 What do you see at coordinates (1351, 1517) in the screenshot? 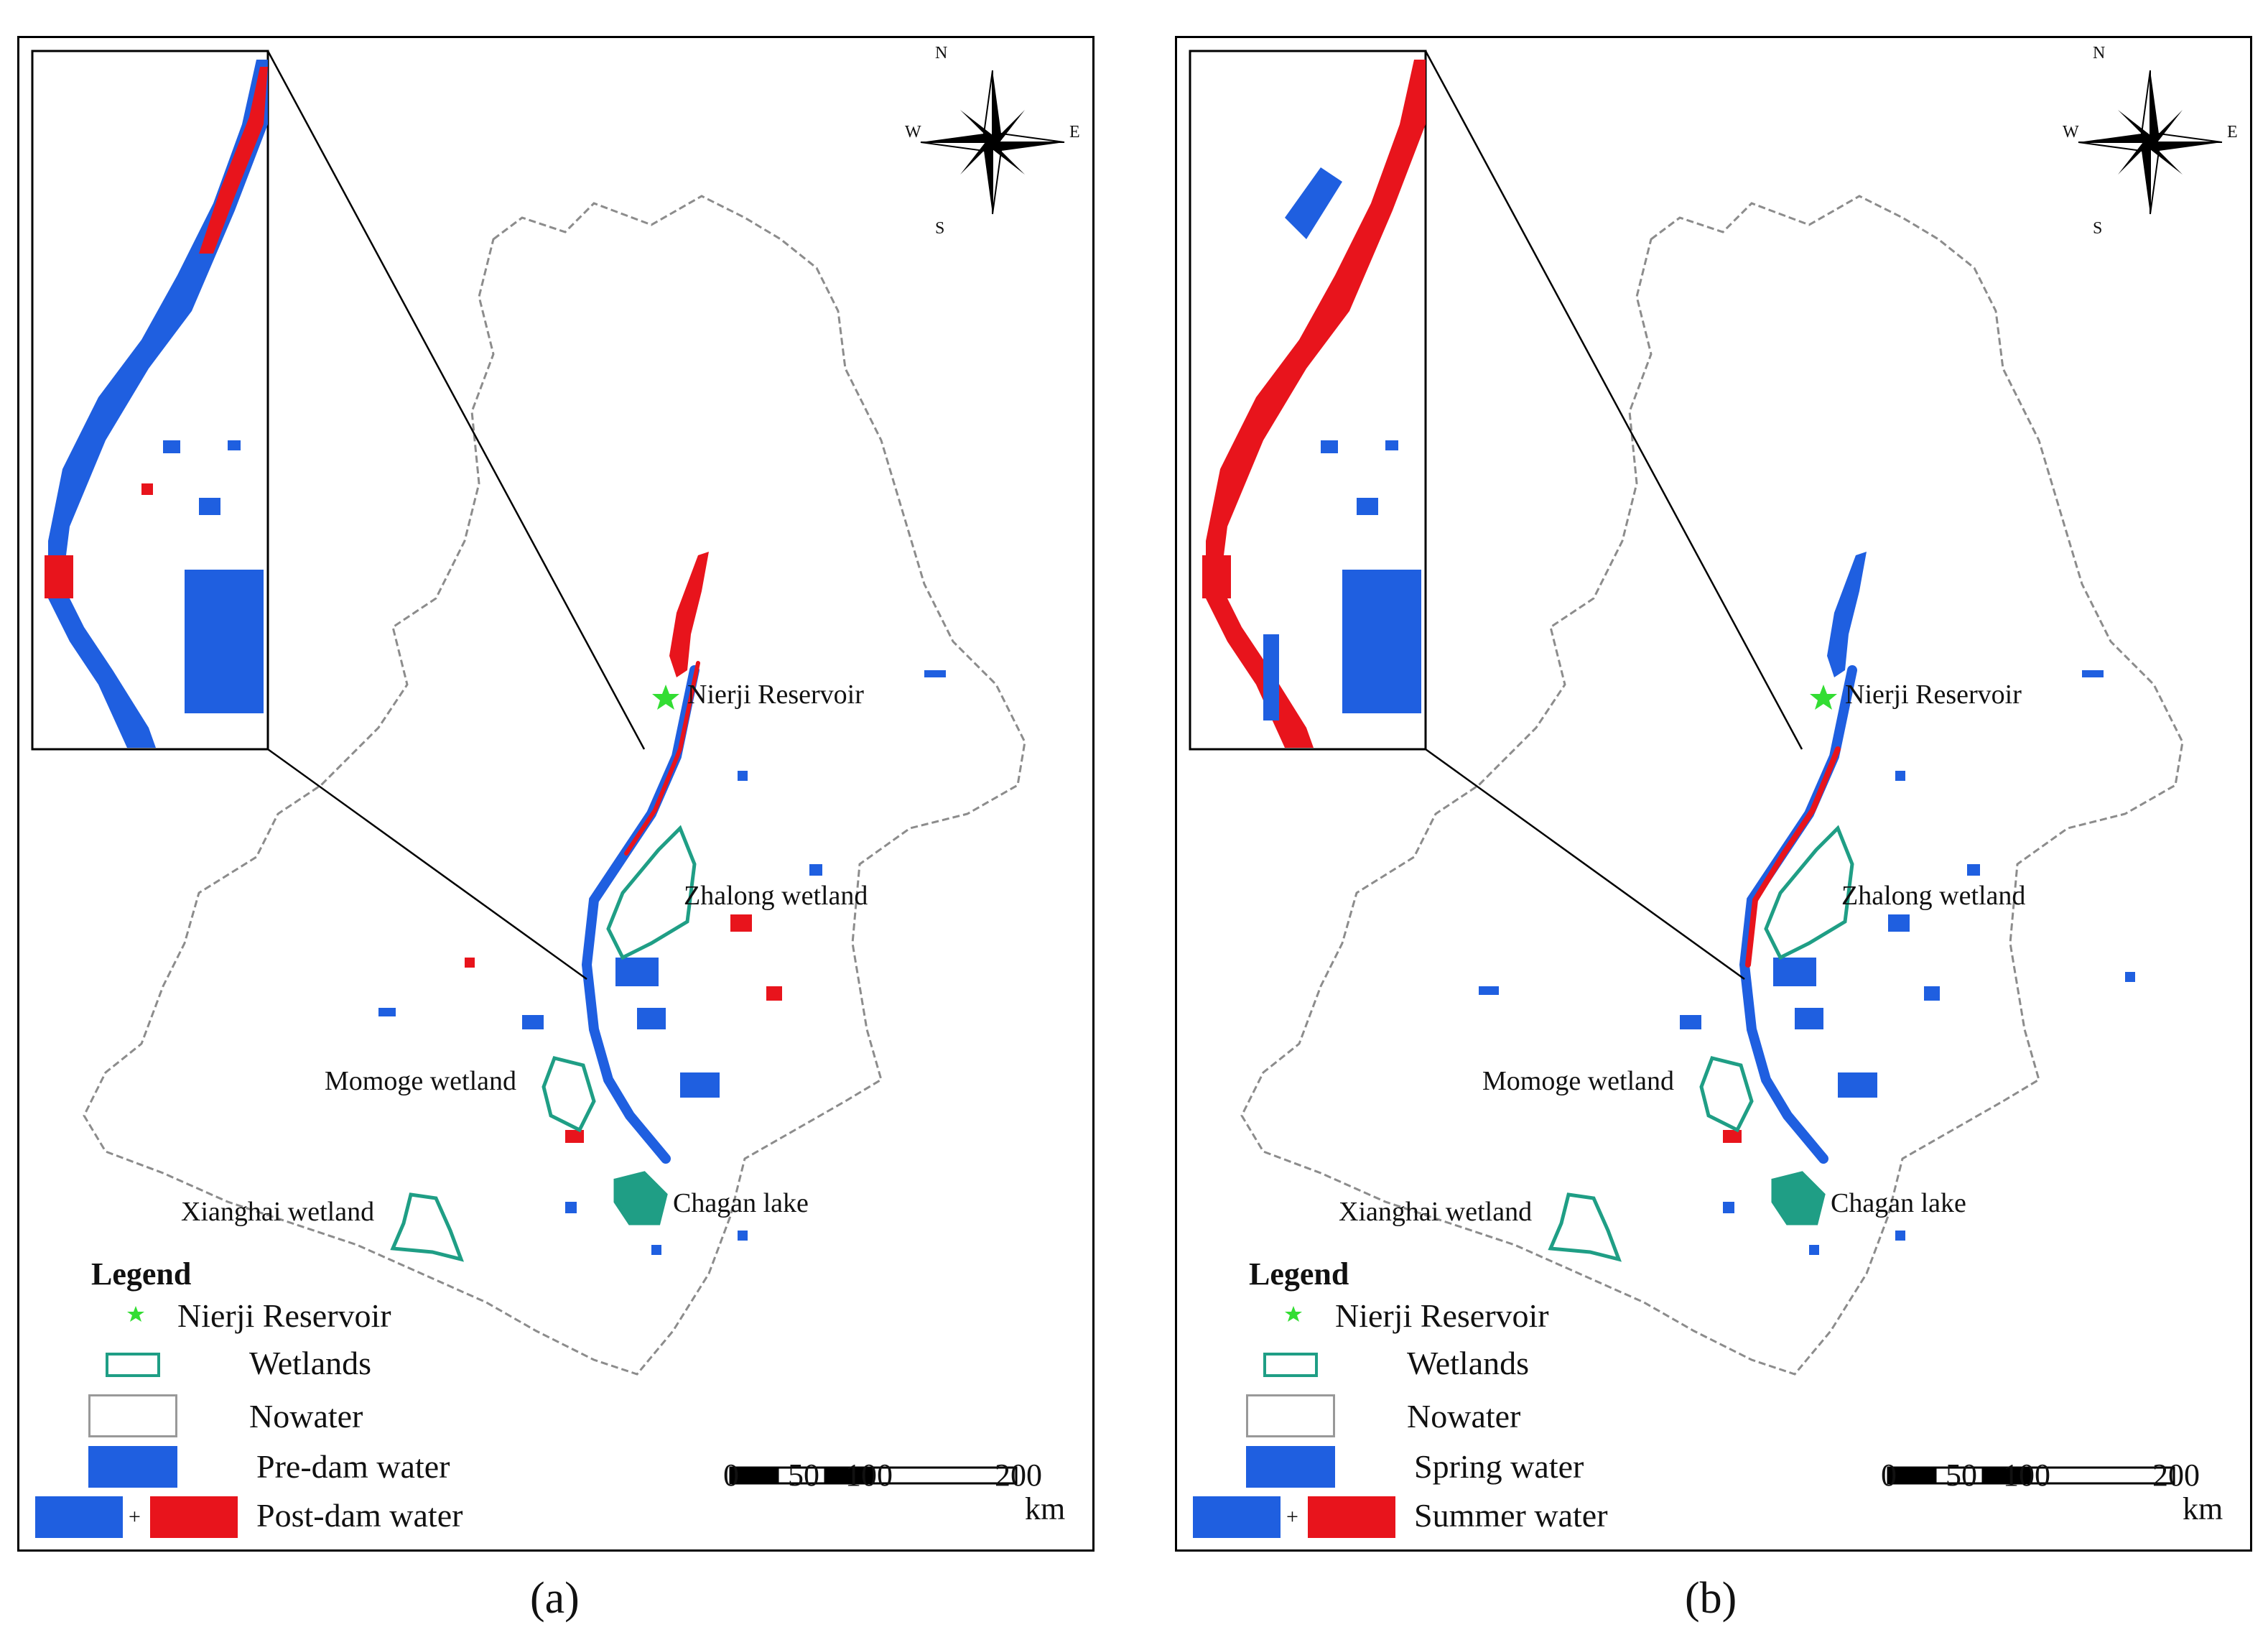
I see `legend-summer-red-swatch` at bounding box center [1351, 1517].